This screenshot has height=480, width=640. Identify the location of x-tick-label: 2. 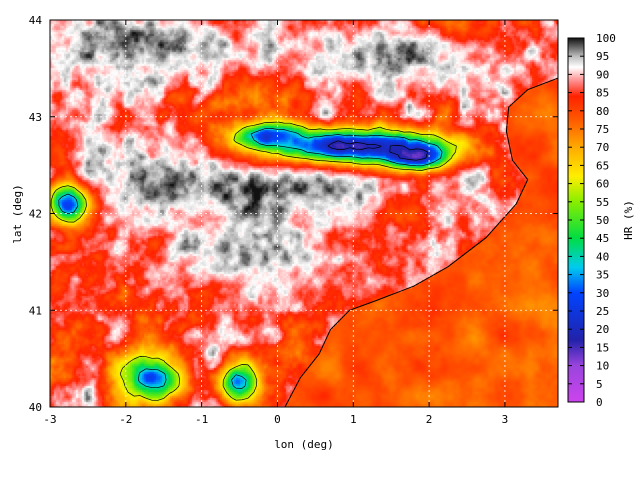
(429, 419).